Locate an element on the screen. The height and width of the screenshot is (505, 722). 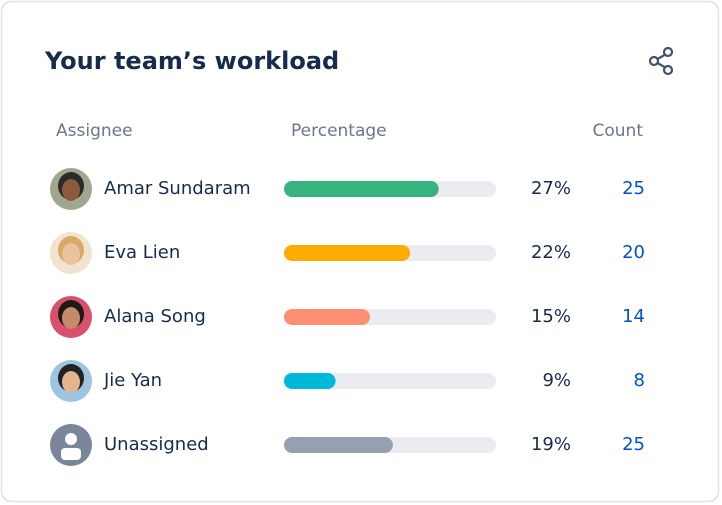
percentage-label: 9% is located at coordinates (556, 380).